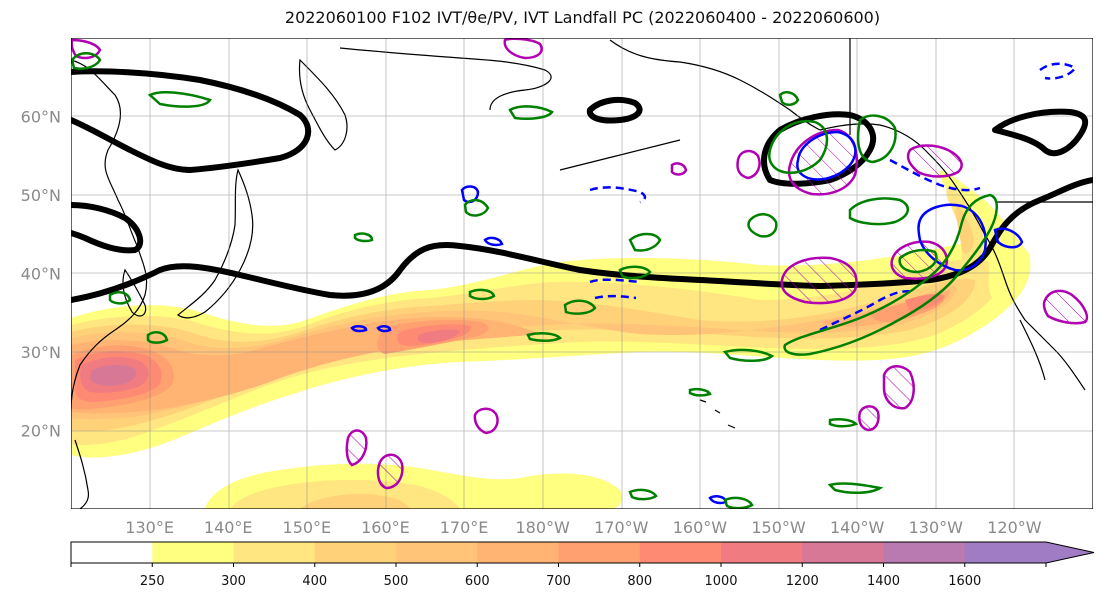  What do you see at coordinates (385, 527) in the screenshot?
I see `lon-tick-label: 160°E` at bounding box center [385, 527].